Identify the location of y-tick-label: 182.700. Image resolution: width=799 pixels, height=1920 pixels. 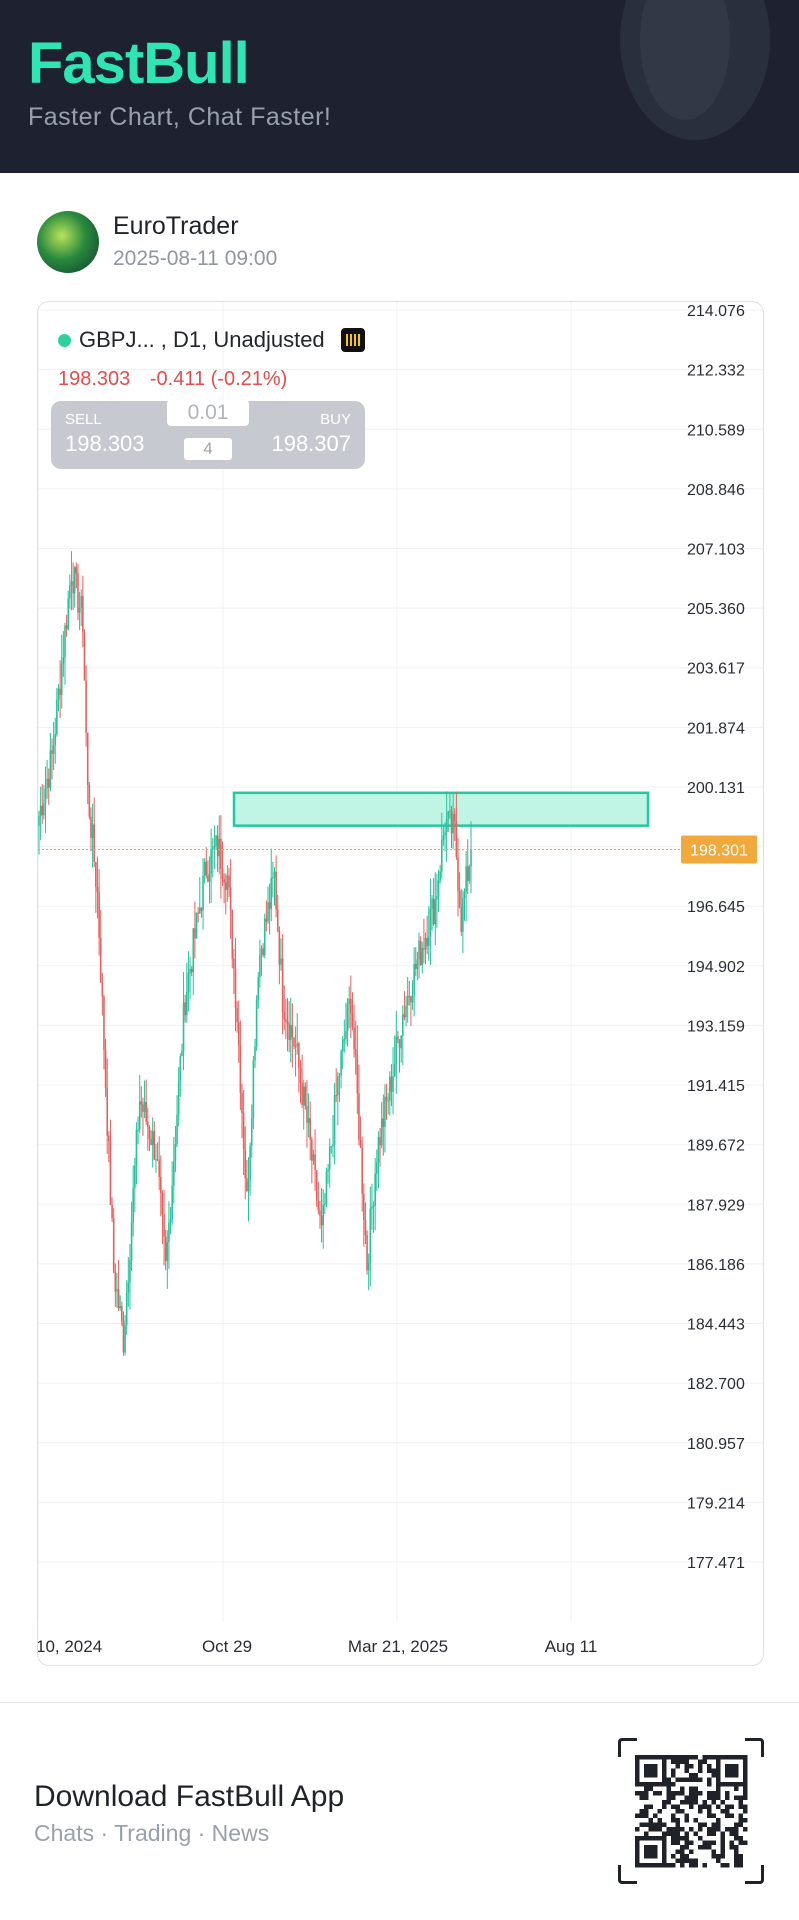
(716, 1384).